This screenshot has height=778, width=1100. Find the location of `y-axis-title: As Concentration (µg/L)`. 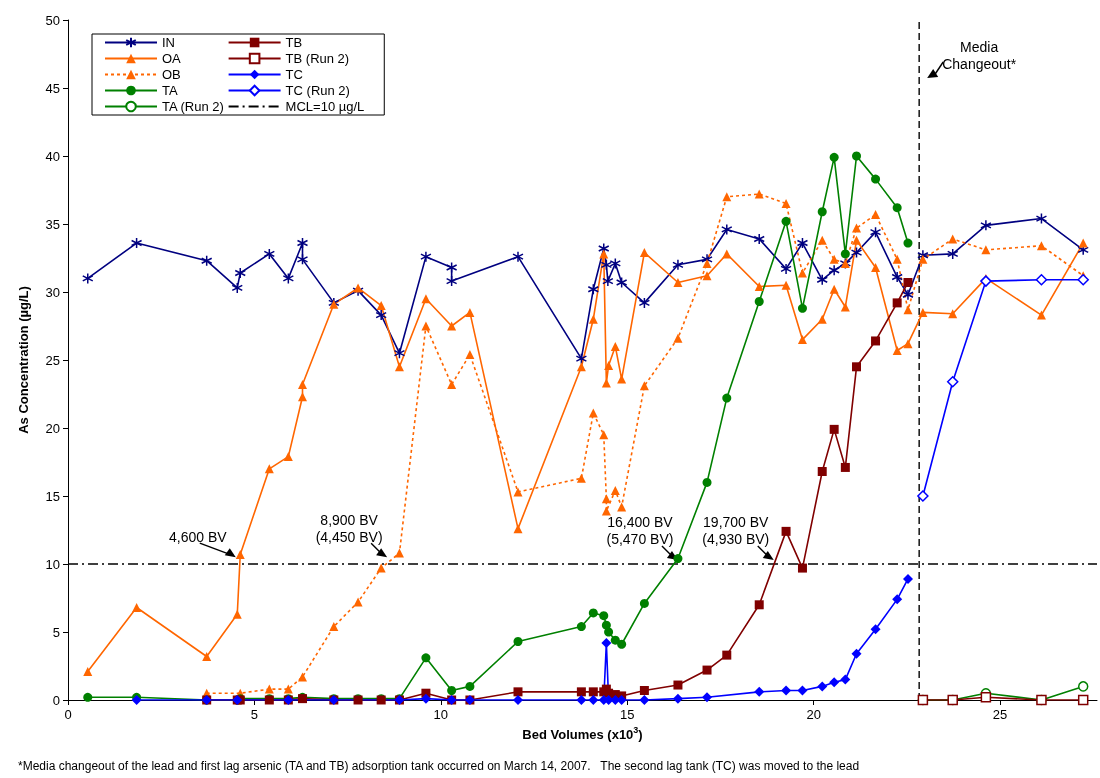

y-axis-title: As Concentration (µg/L) is located at coordinates (23, 360).